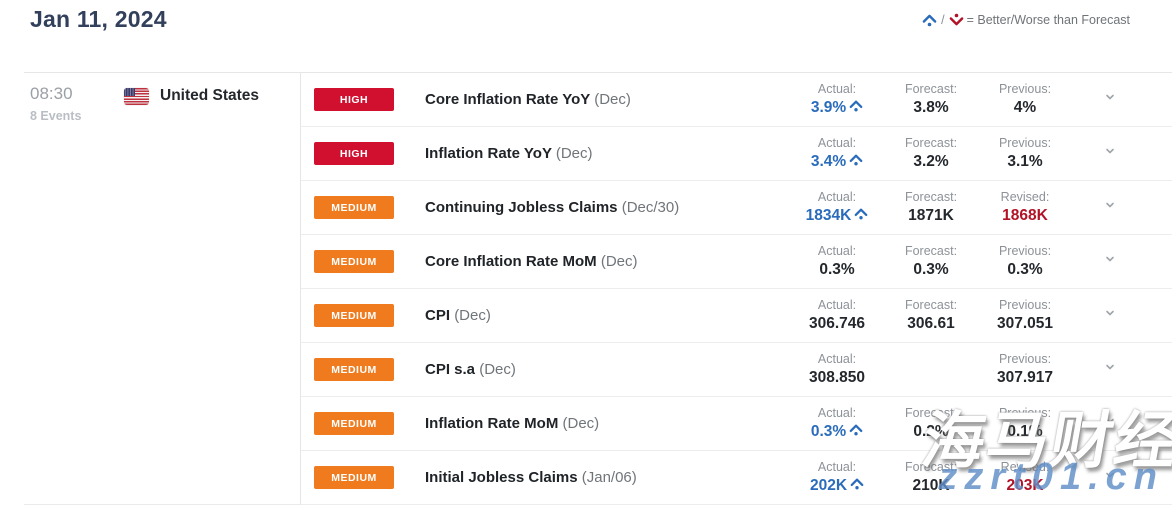  Describe the element at coordinates (1025, 486) in the screenshot. I see `value-text: 203K` at that location.